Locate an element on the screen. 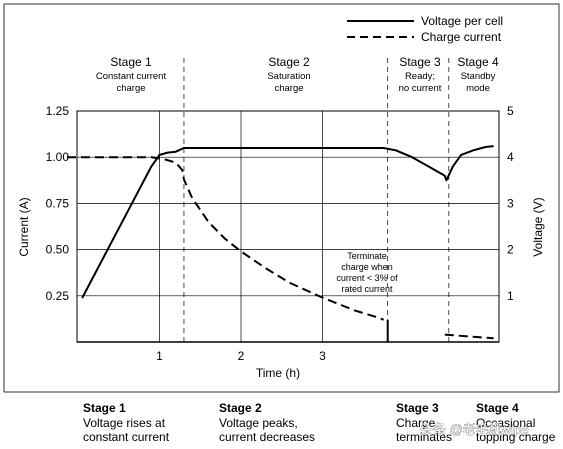 The height and width of the screenshot is (449, 563). y2-tick-label: 2 is located at coordinates (510, 250).